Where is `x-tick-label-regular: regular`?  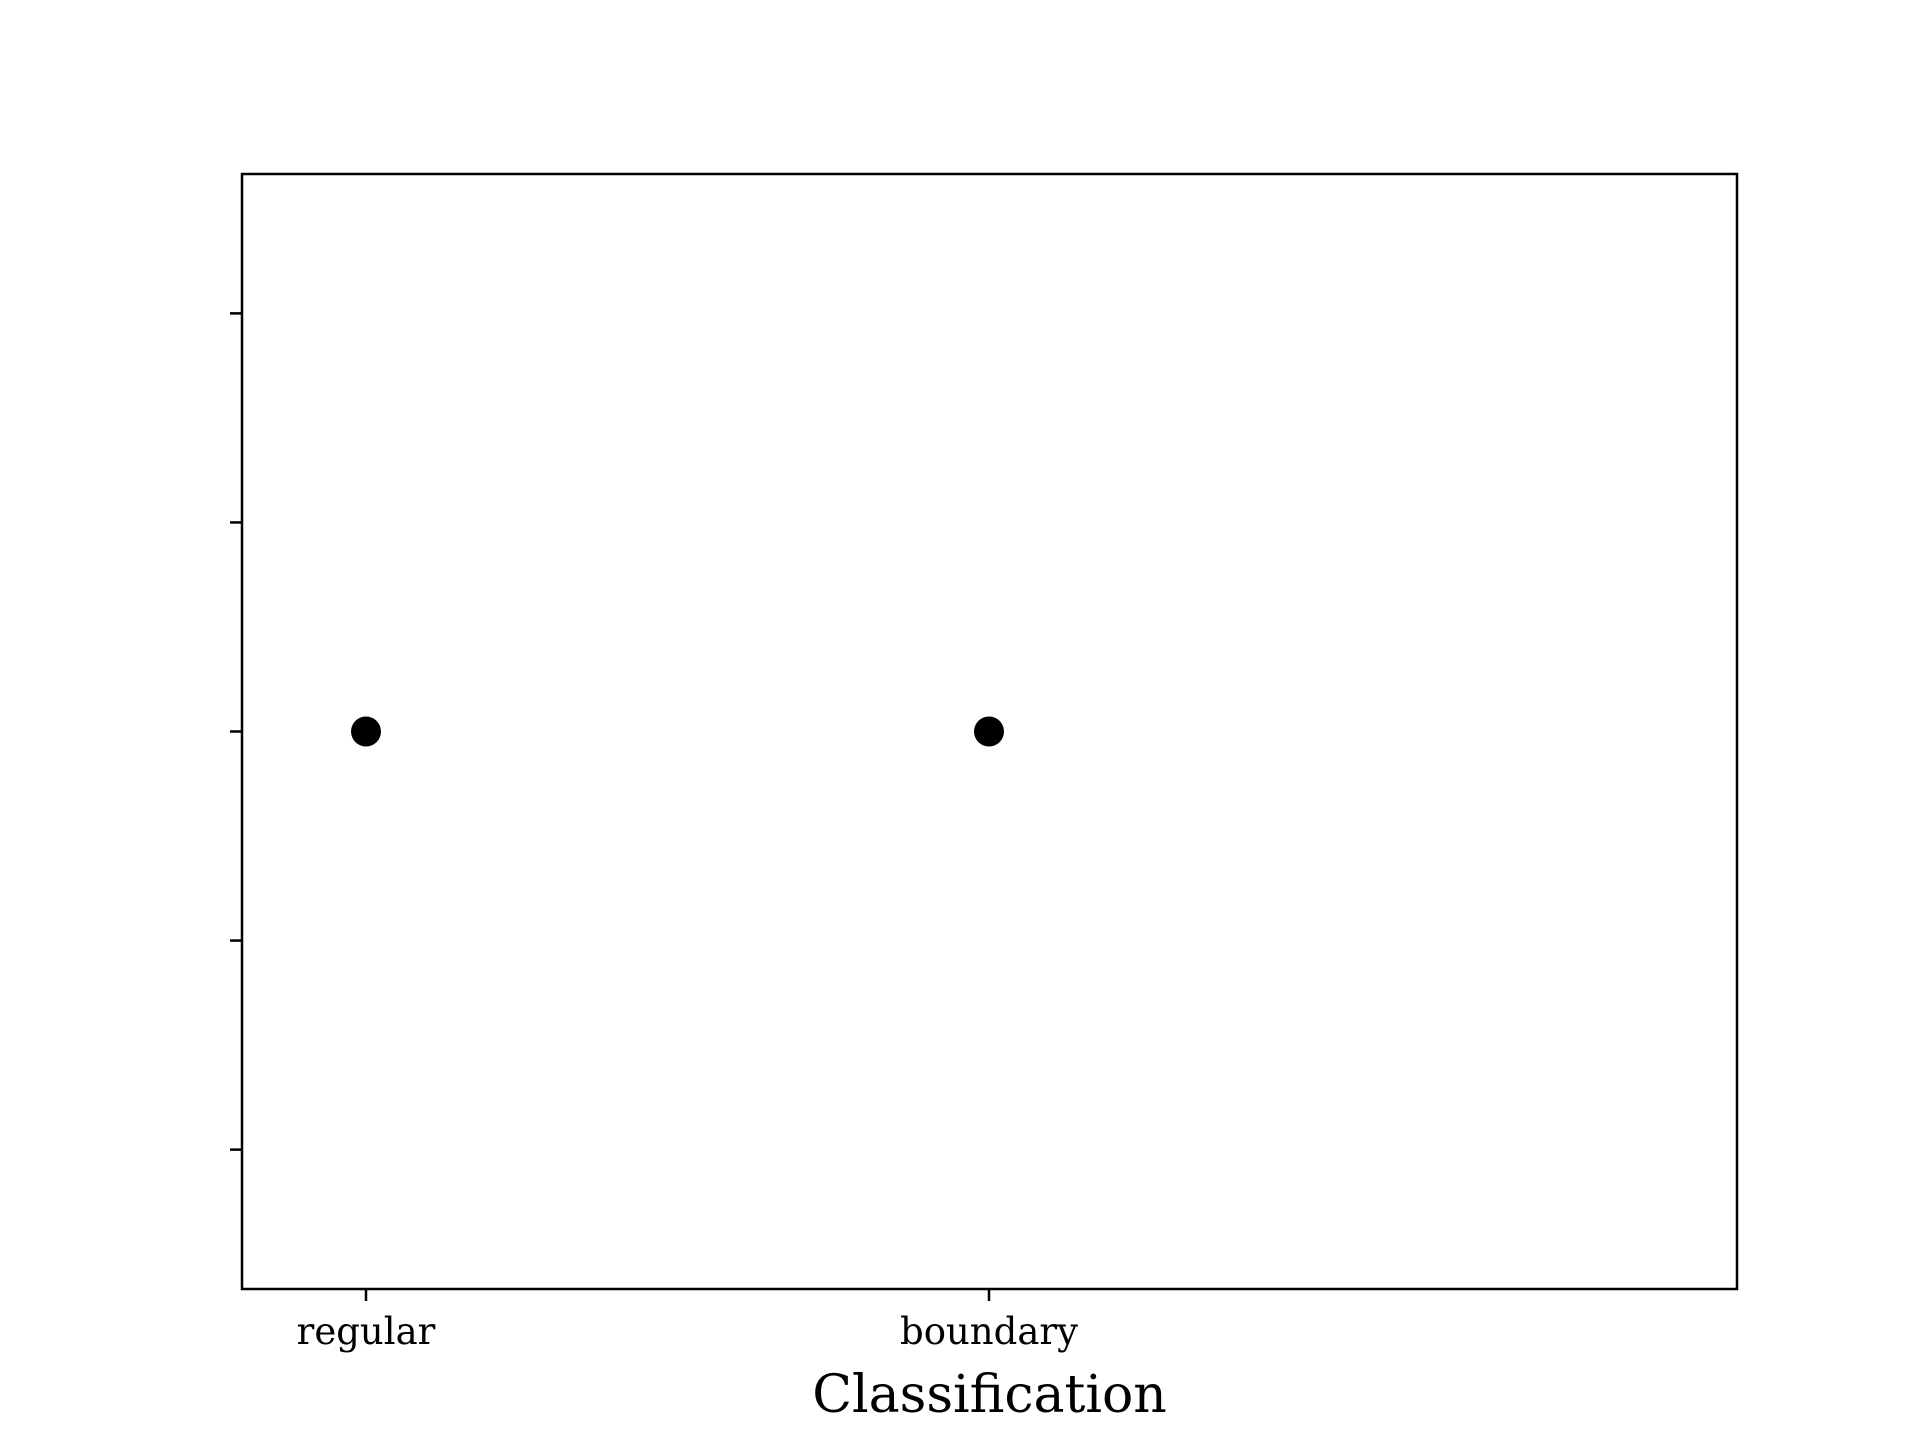 x-tick-label-regular: regular is located at coordinates (366, 1331).